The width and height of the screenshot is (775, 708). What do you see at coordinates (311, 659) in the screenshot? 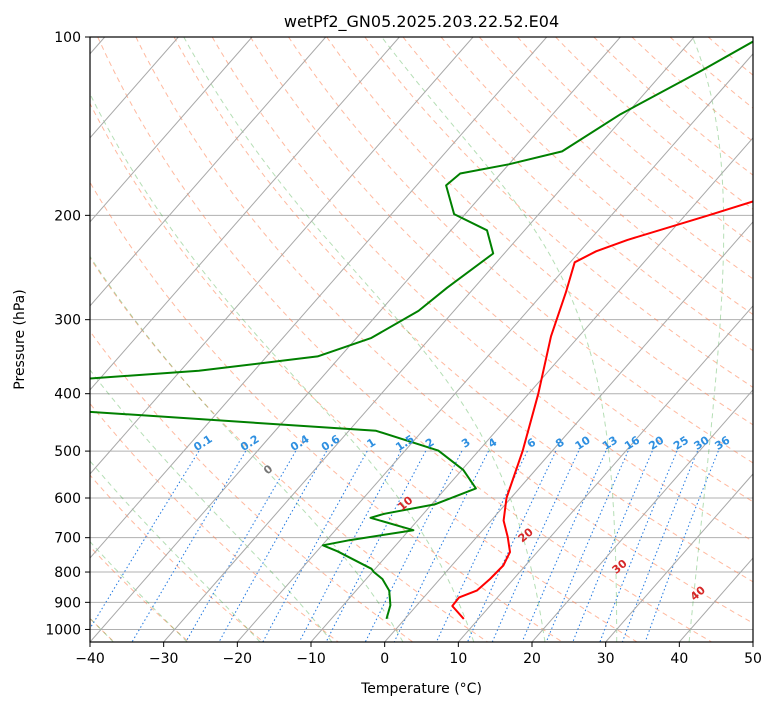
I see `x-tick-label: −10` at bounding box center [311, 659].